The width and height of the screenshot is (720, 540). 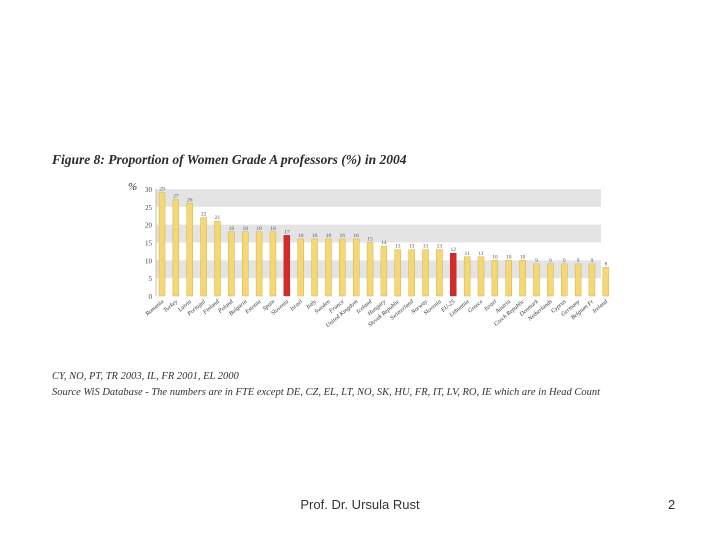 I want to click on y-tick-label: 15, so click(x=149, y=244).